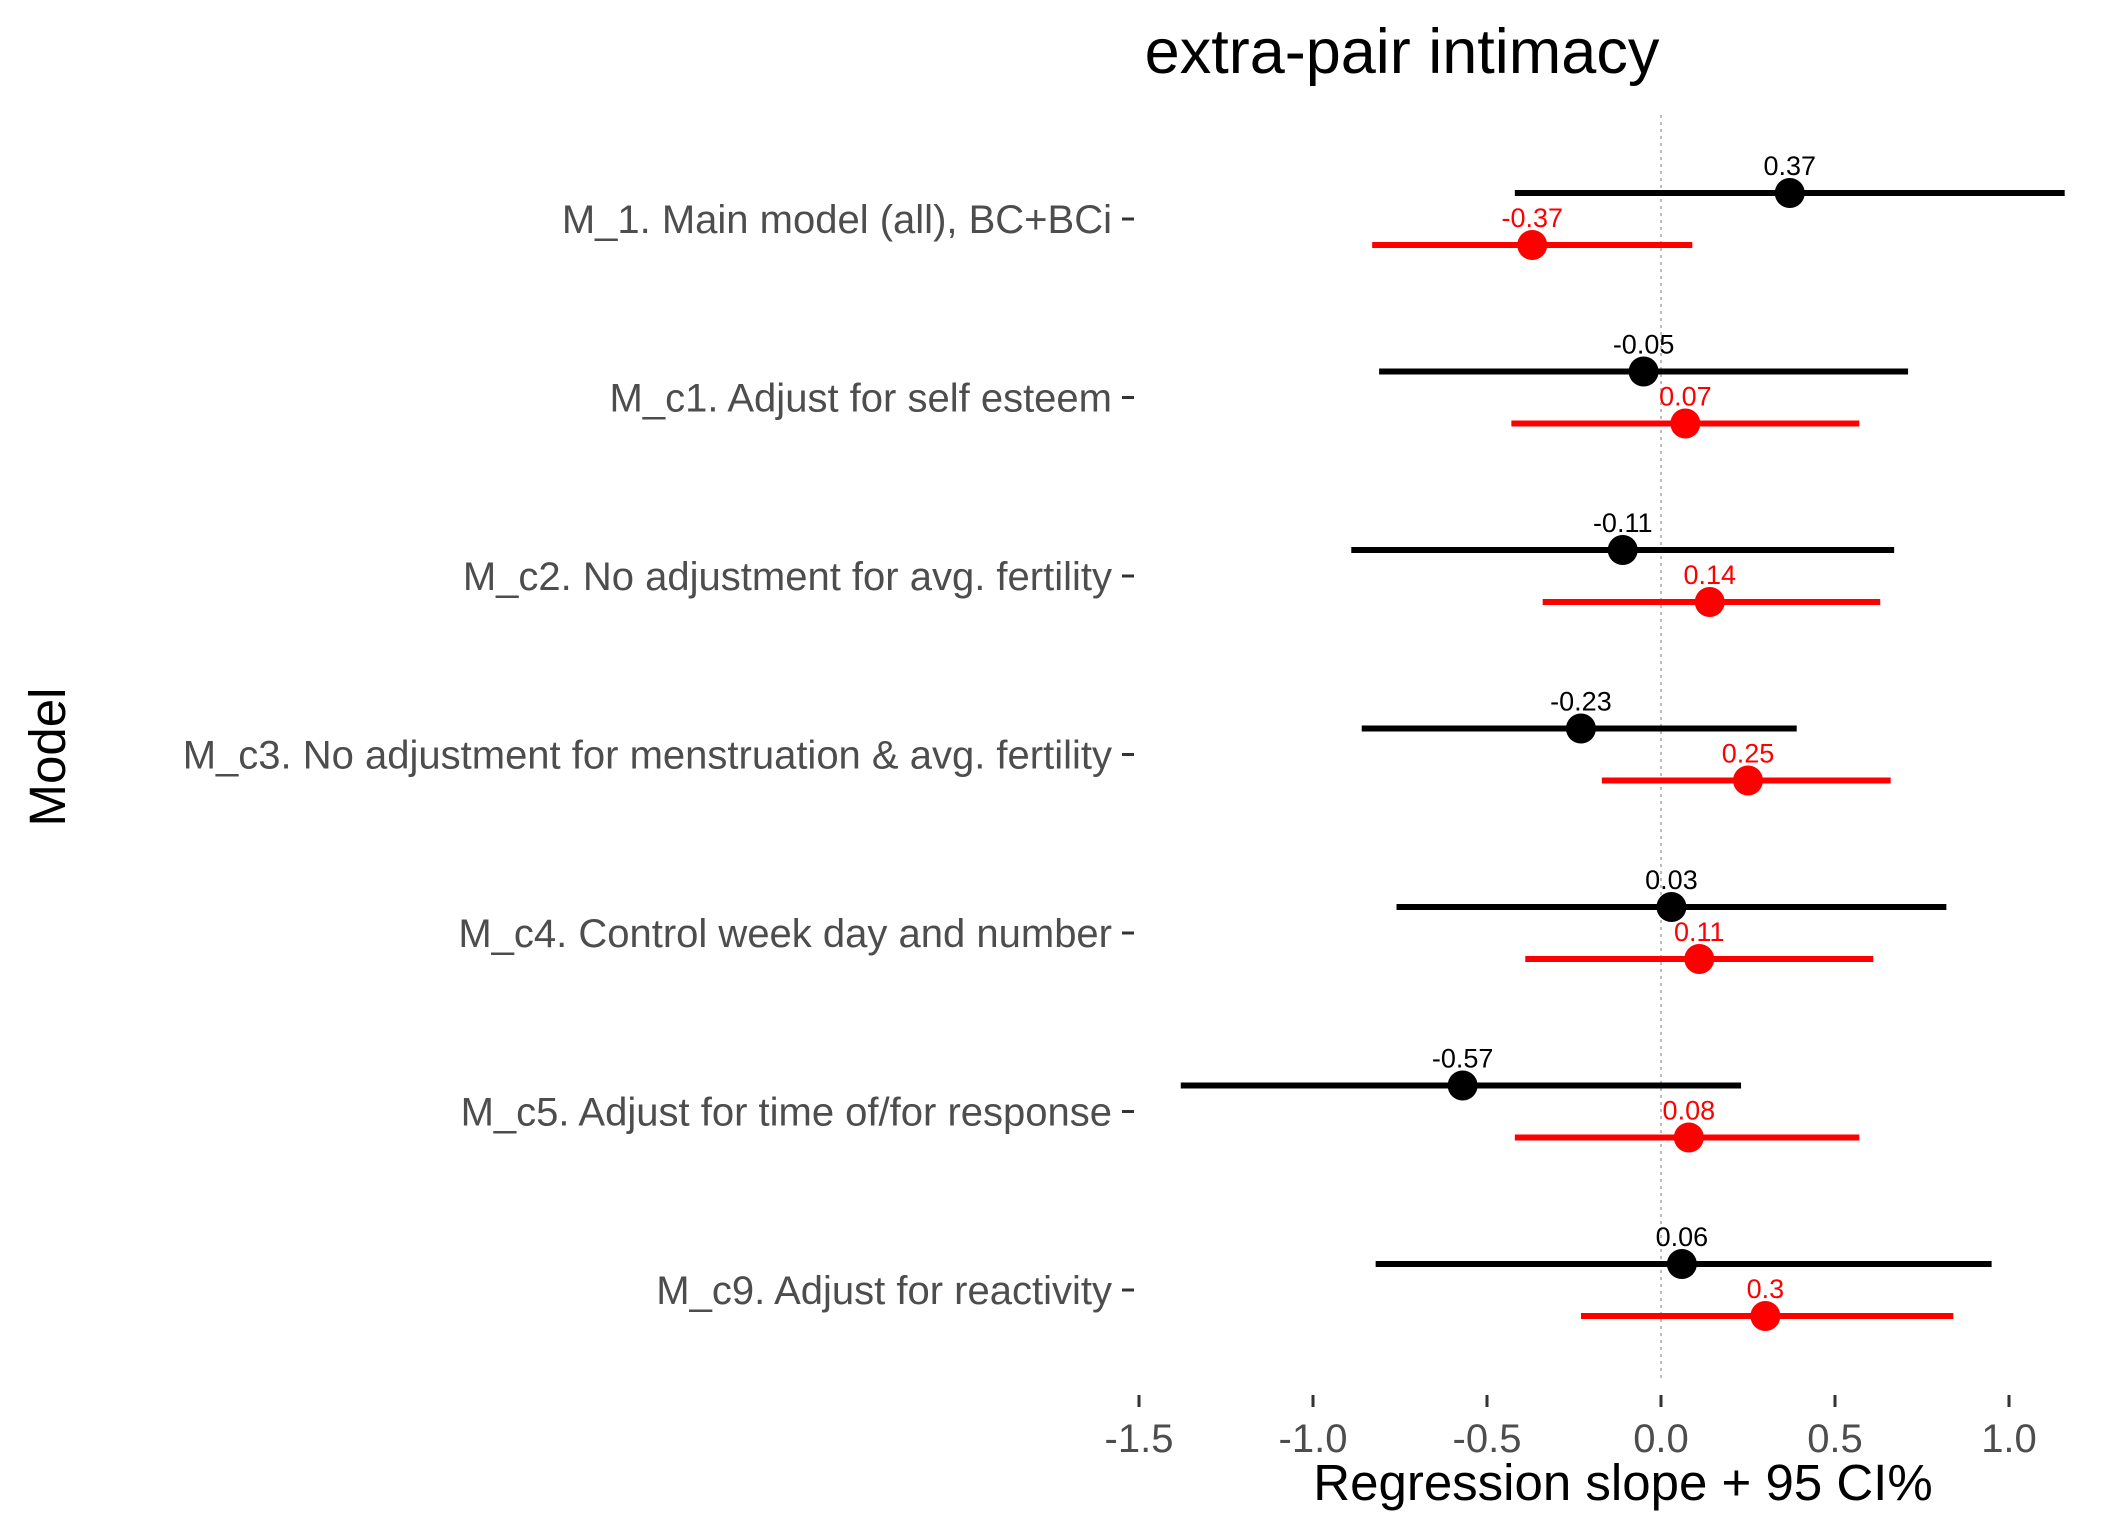 The height and width of the screenshot is (1536, 2112). What do you see at coordinates (1139, 1439) in the screenshot?
I see `x-tick-label: -1.5` at bounding box center [1139, 1439].